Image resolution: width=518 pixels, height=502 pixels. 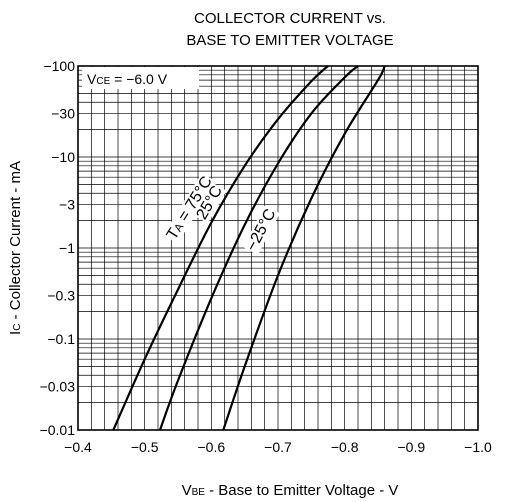 What do you see at coordinates (59, 66) in the screenshot?
I see `y-tick-label: −100` at bounding box center [59, 66].